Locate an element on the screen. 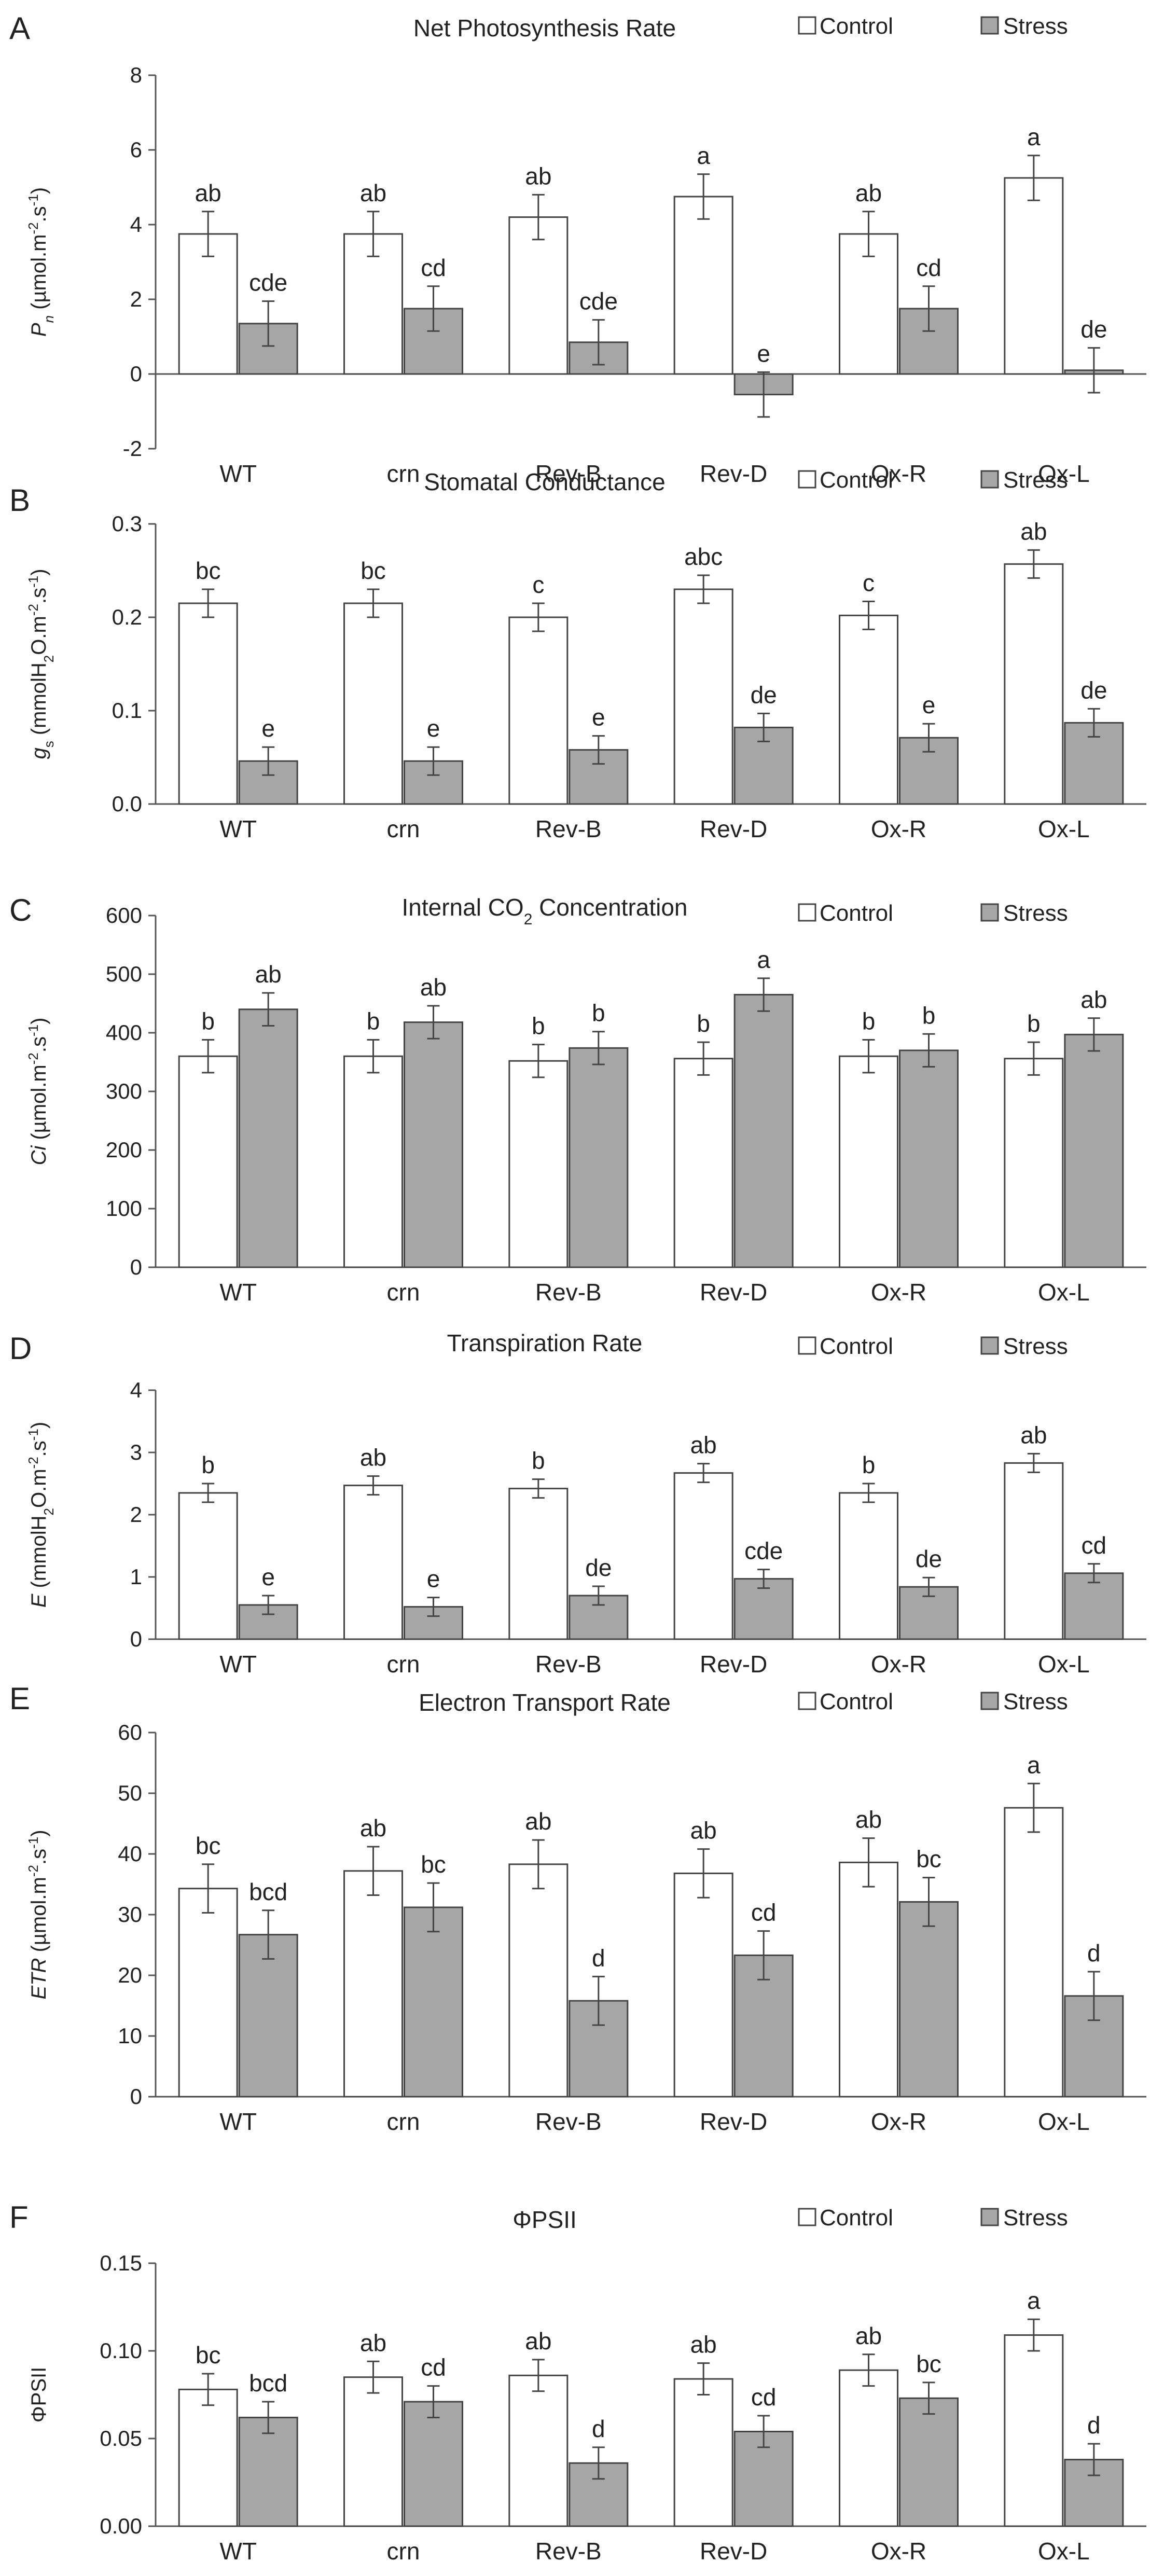  y-tick-label: 500 is located at coordinates (124, 974).